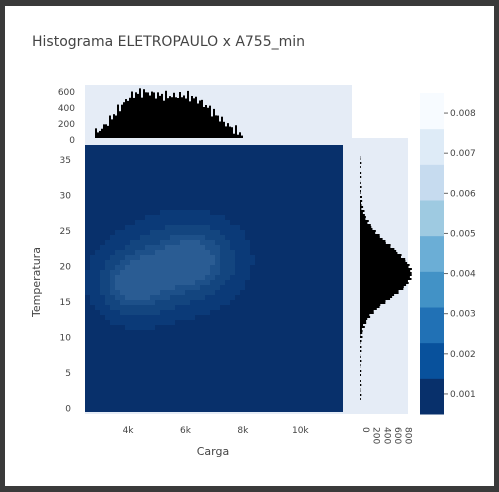  Describe the element at coordinates (386, 278) in the screenshot. I see `right-histogram-bars` at that location.